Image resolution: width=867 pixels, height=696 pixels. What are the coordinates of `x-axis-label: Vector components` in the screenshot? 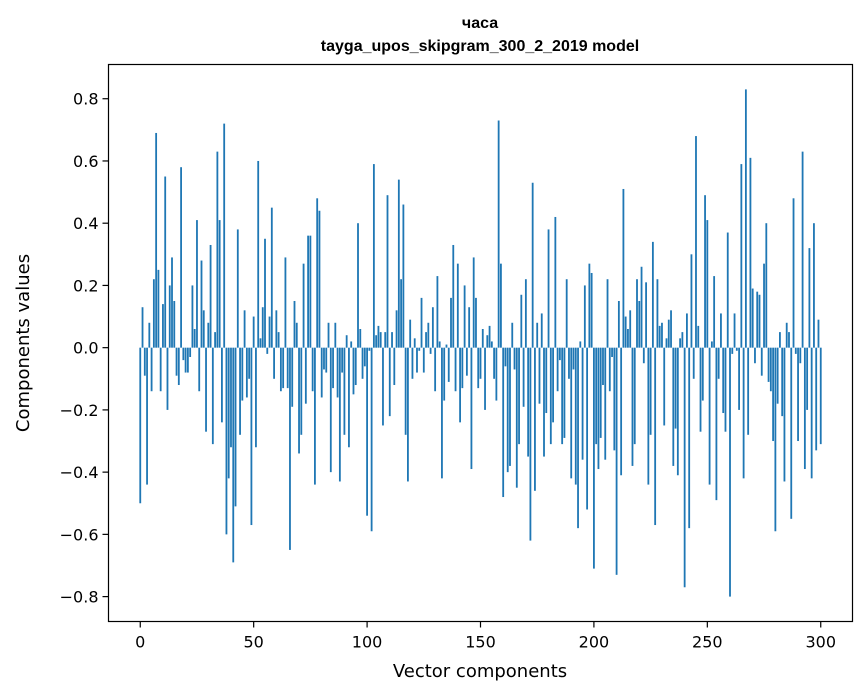 It's located at (480, 671).